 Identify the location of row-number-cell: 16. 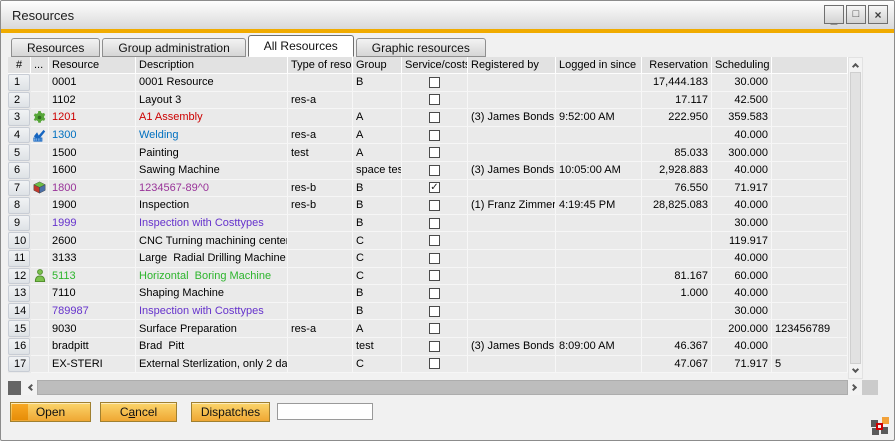
(19, 346).